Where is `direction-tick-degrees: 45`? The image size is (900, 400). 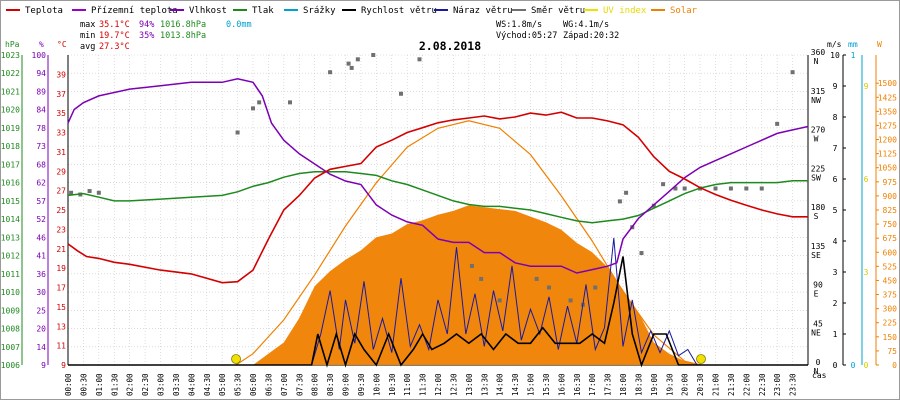
direction-tick-degrees: 45 is located at coordinates (818, 323).